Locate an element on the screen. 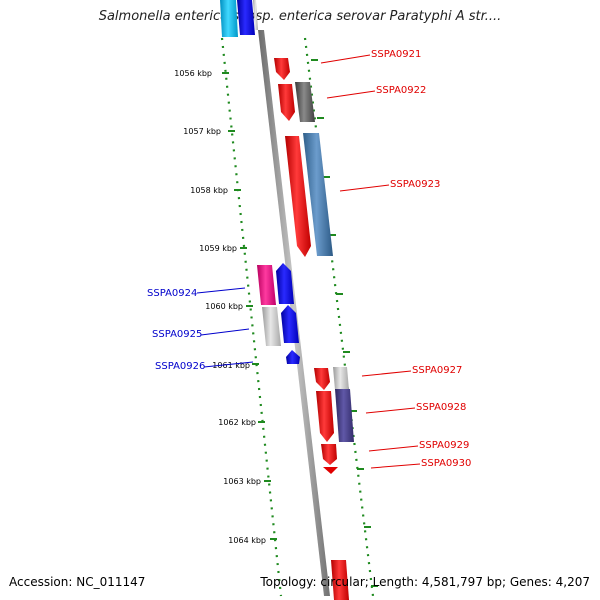 The height and width of the screenshot is (600, 600). gene-SSPA0926 is located at coordinates (293, 357).